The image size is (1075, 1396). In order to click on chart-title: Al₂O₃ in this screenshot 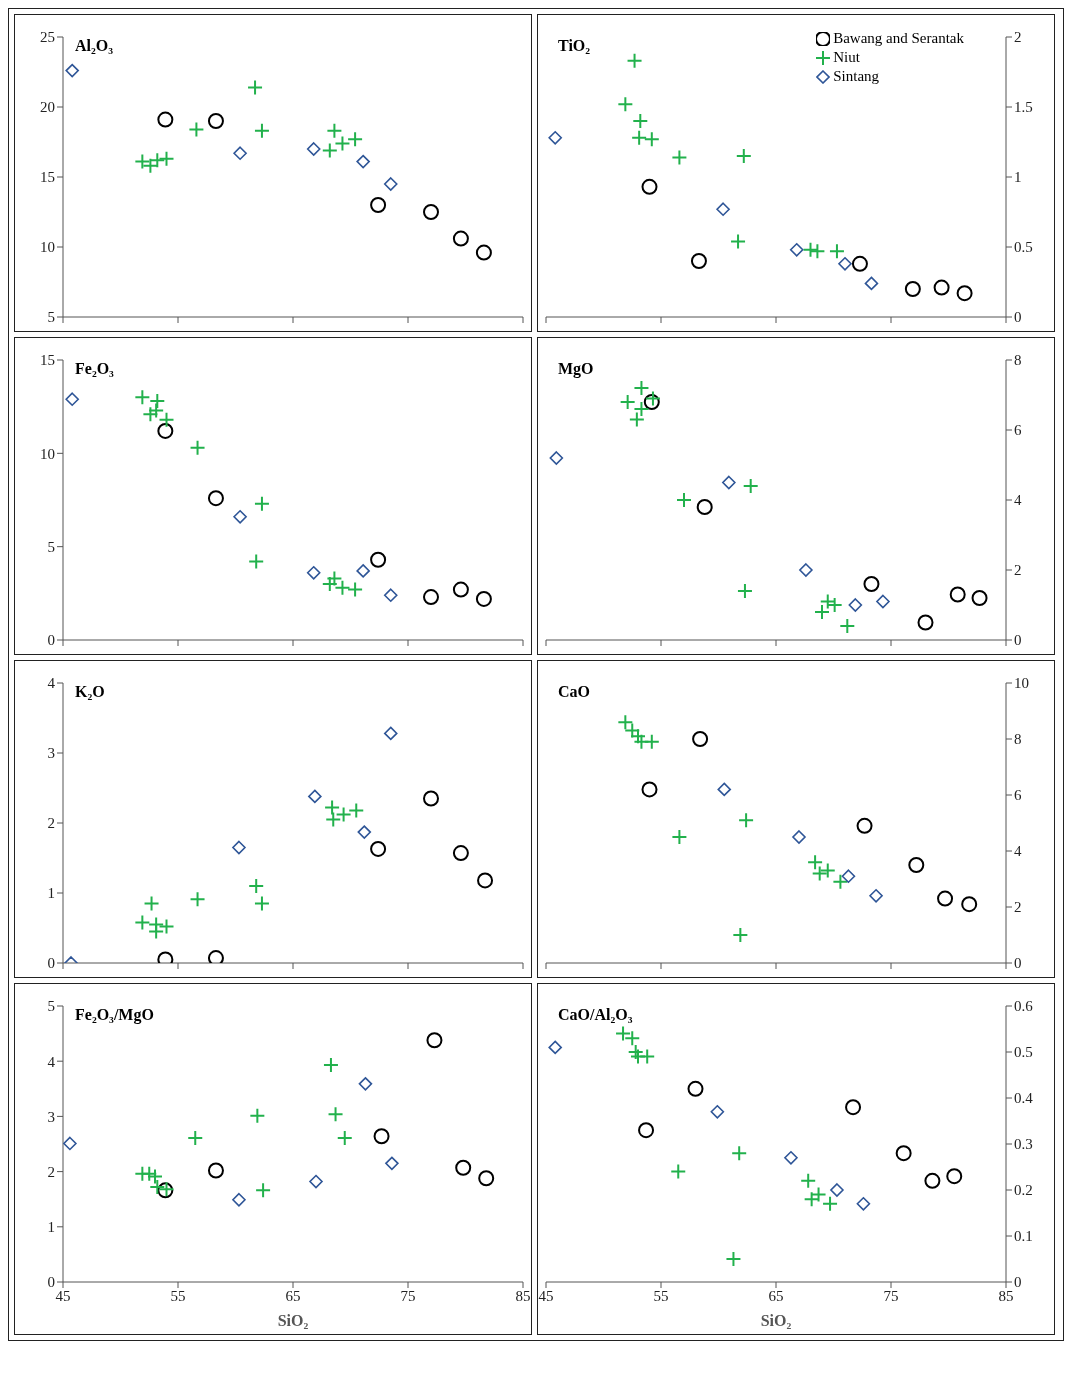, I will do `click(94, 46)`.